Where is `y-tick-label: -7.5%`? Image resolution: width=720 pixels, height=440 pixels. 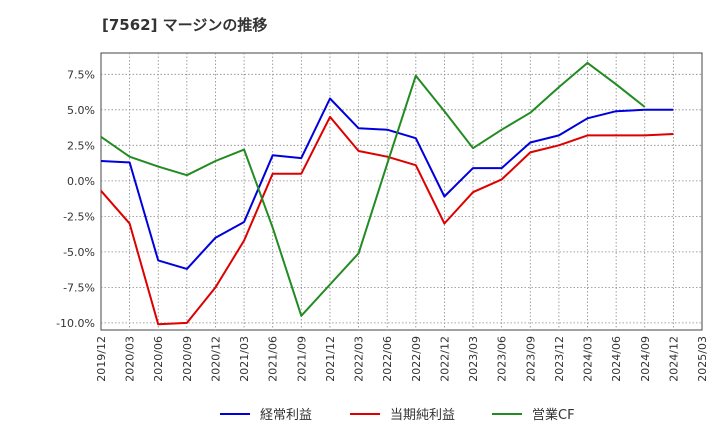 y-tick-label: -7.5% is located at coordinates (79, 287).